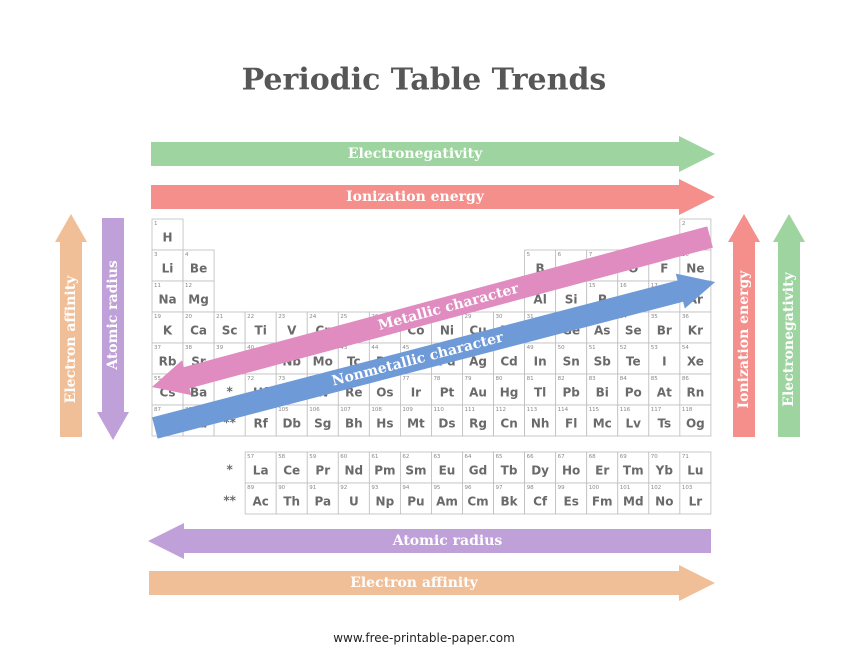 The width and height of the screenshot is (849, 656). Describe the element at coordinates (385, 502) in the screenshot. I see `element-symbol: Np` at that location.